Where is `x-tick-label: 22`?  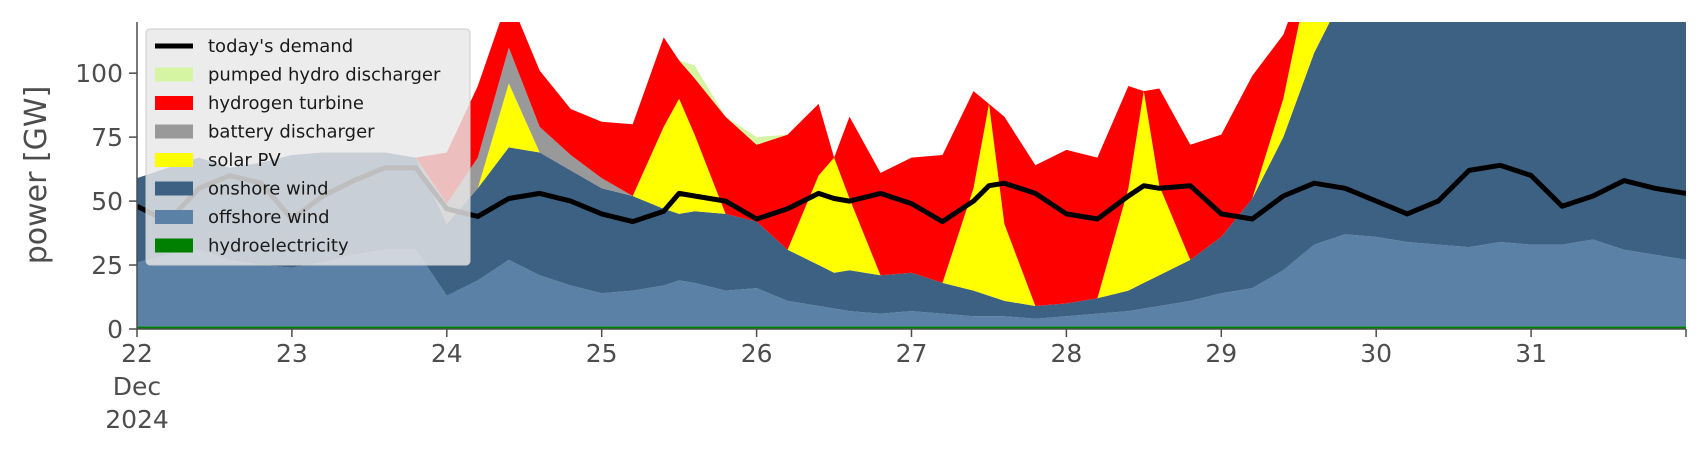
x-tick-label: 22 is located at coordinates (137, 353).